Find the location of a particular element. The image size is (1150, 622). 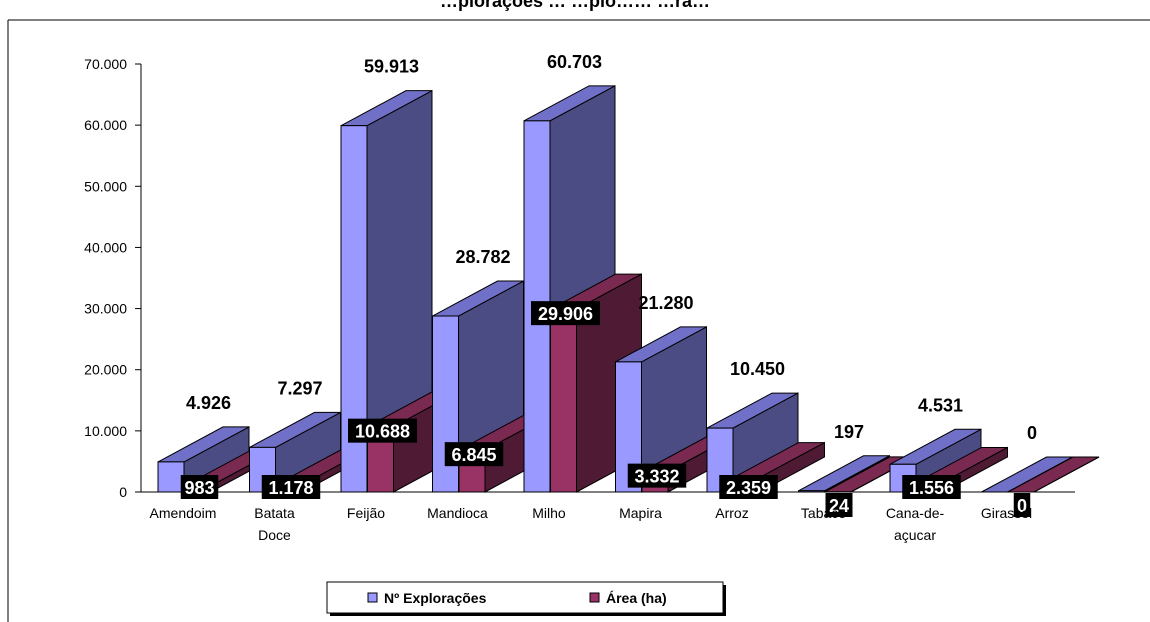

y-tick-label: 10.000 is located at coordinates (105, 431).